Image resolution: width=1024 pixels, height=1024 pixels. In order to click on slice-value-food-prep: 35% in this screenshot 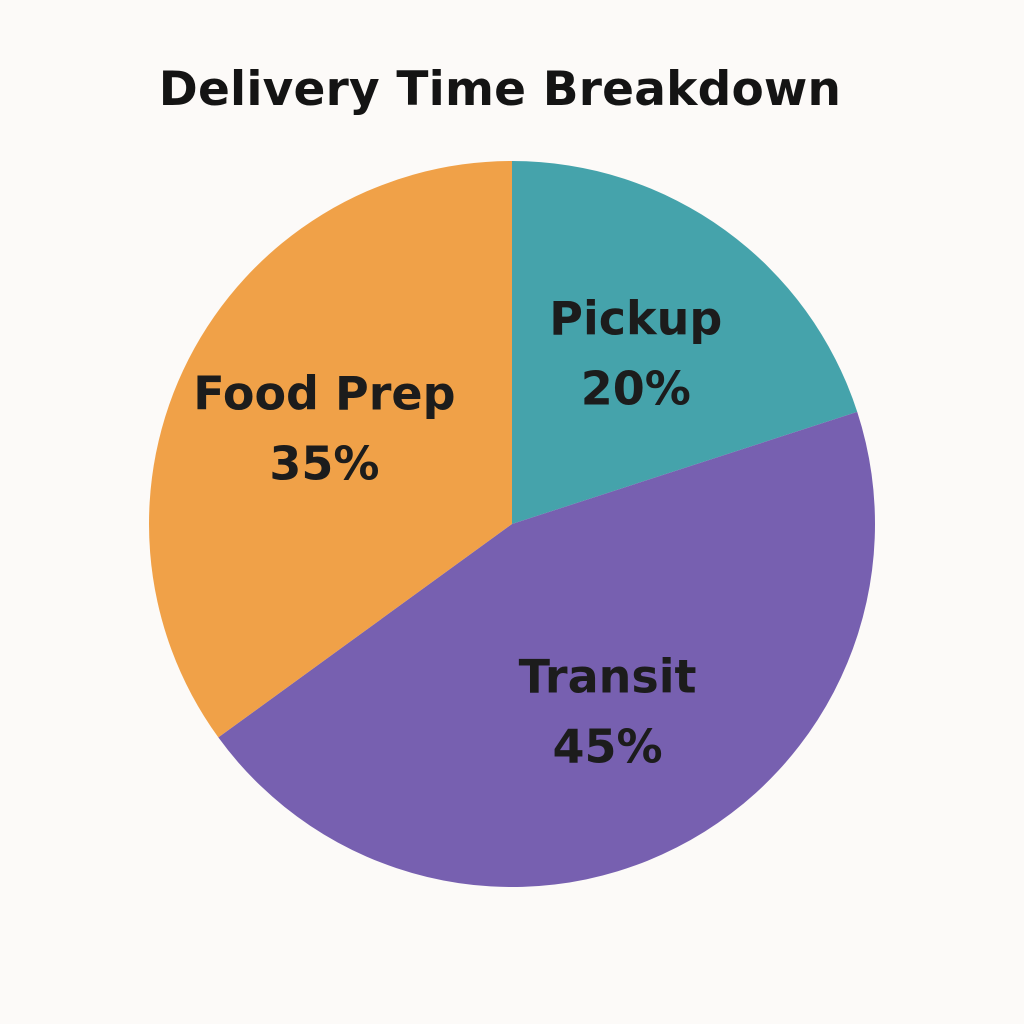, I will do `click(324, 463)`.